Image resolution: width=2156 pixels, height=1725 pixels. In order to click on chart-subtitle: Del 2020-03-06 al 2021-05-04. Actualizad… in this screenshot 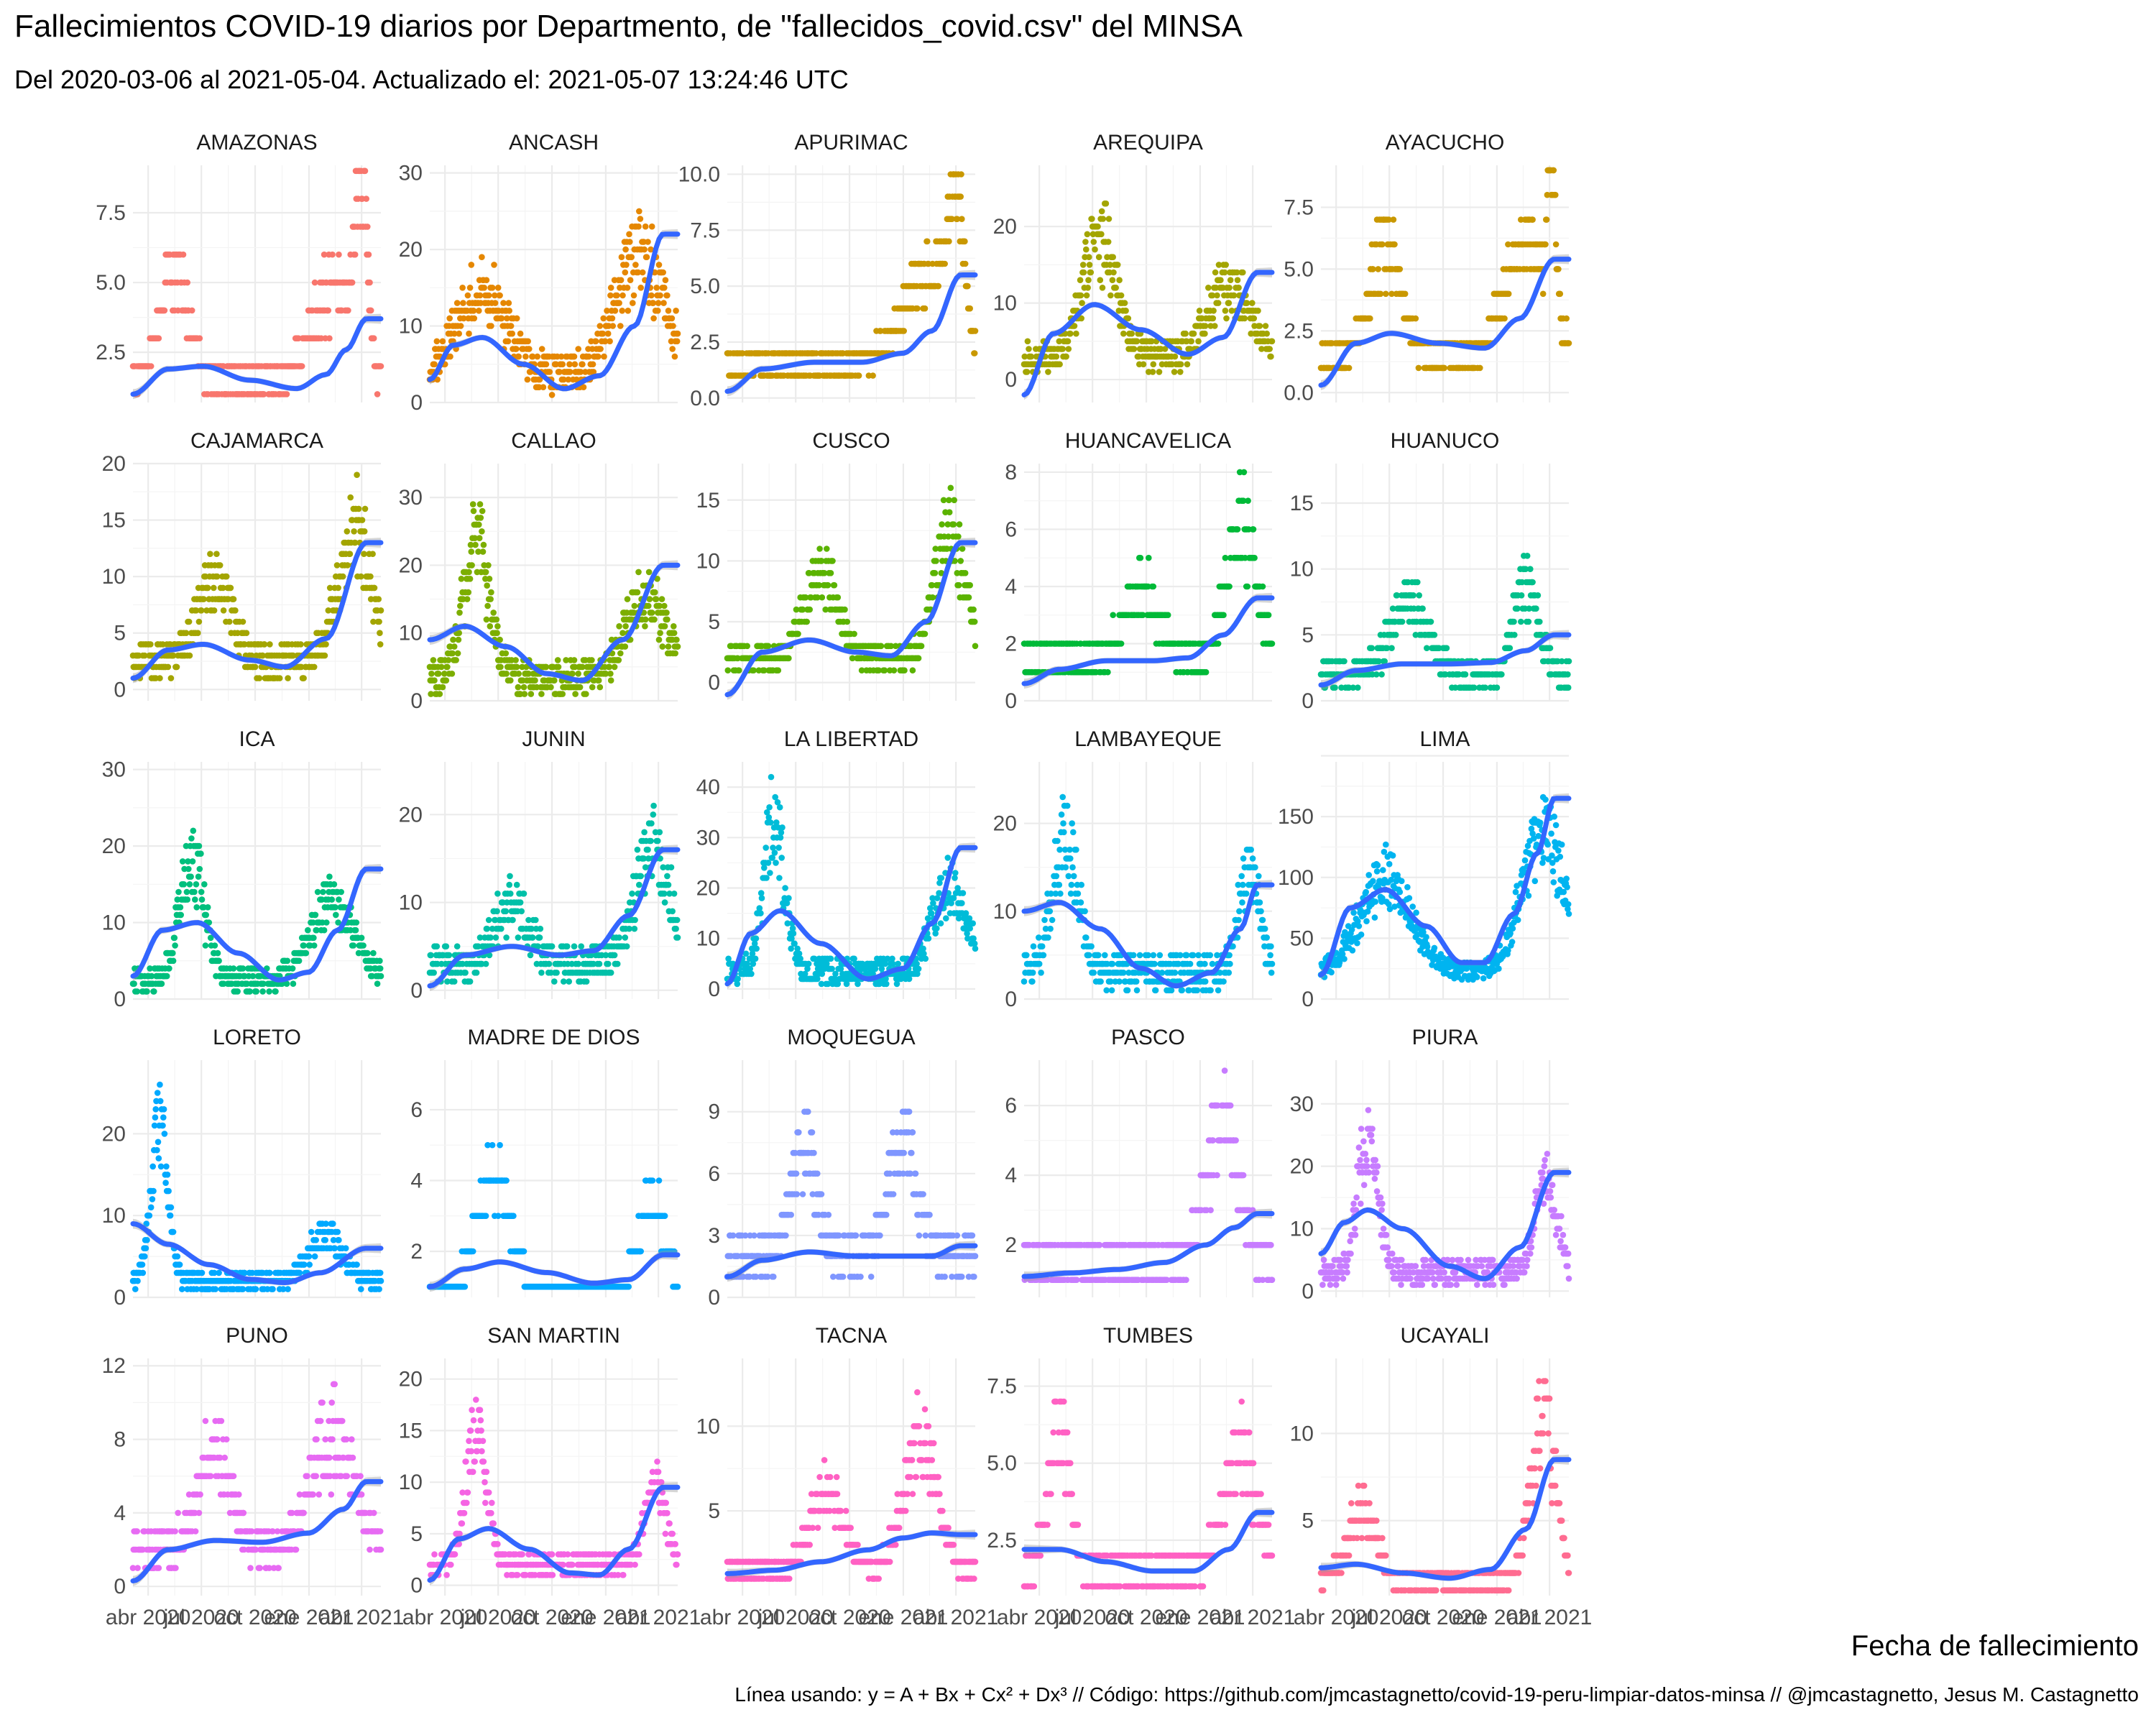, I will do `click(432, 79)`.